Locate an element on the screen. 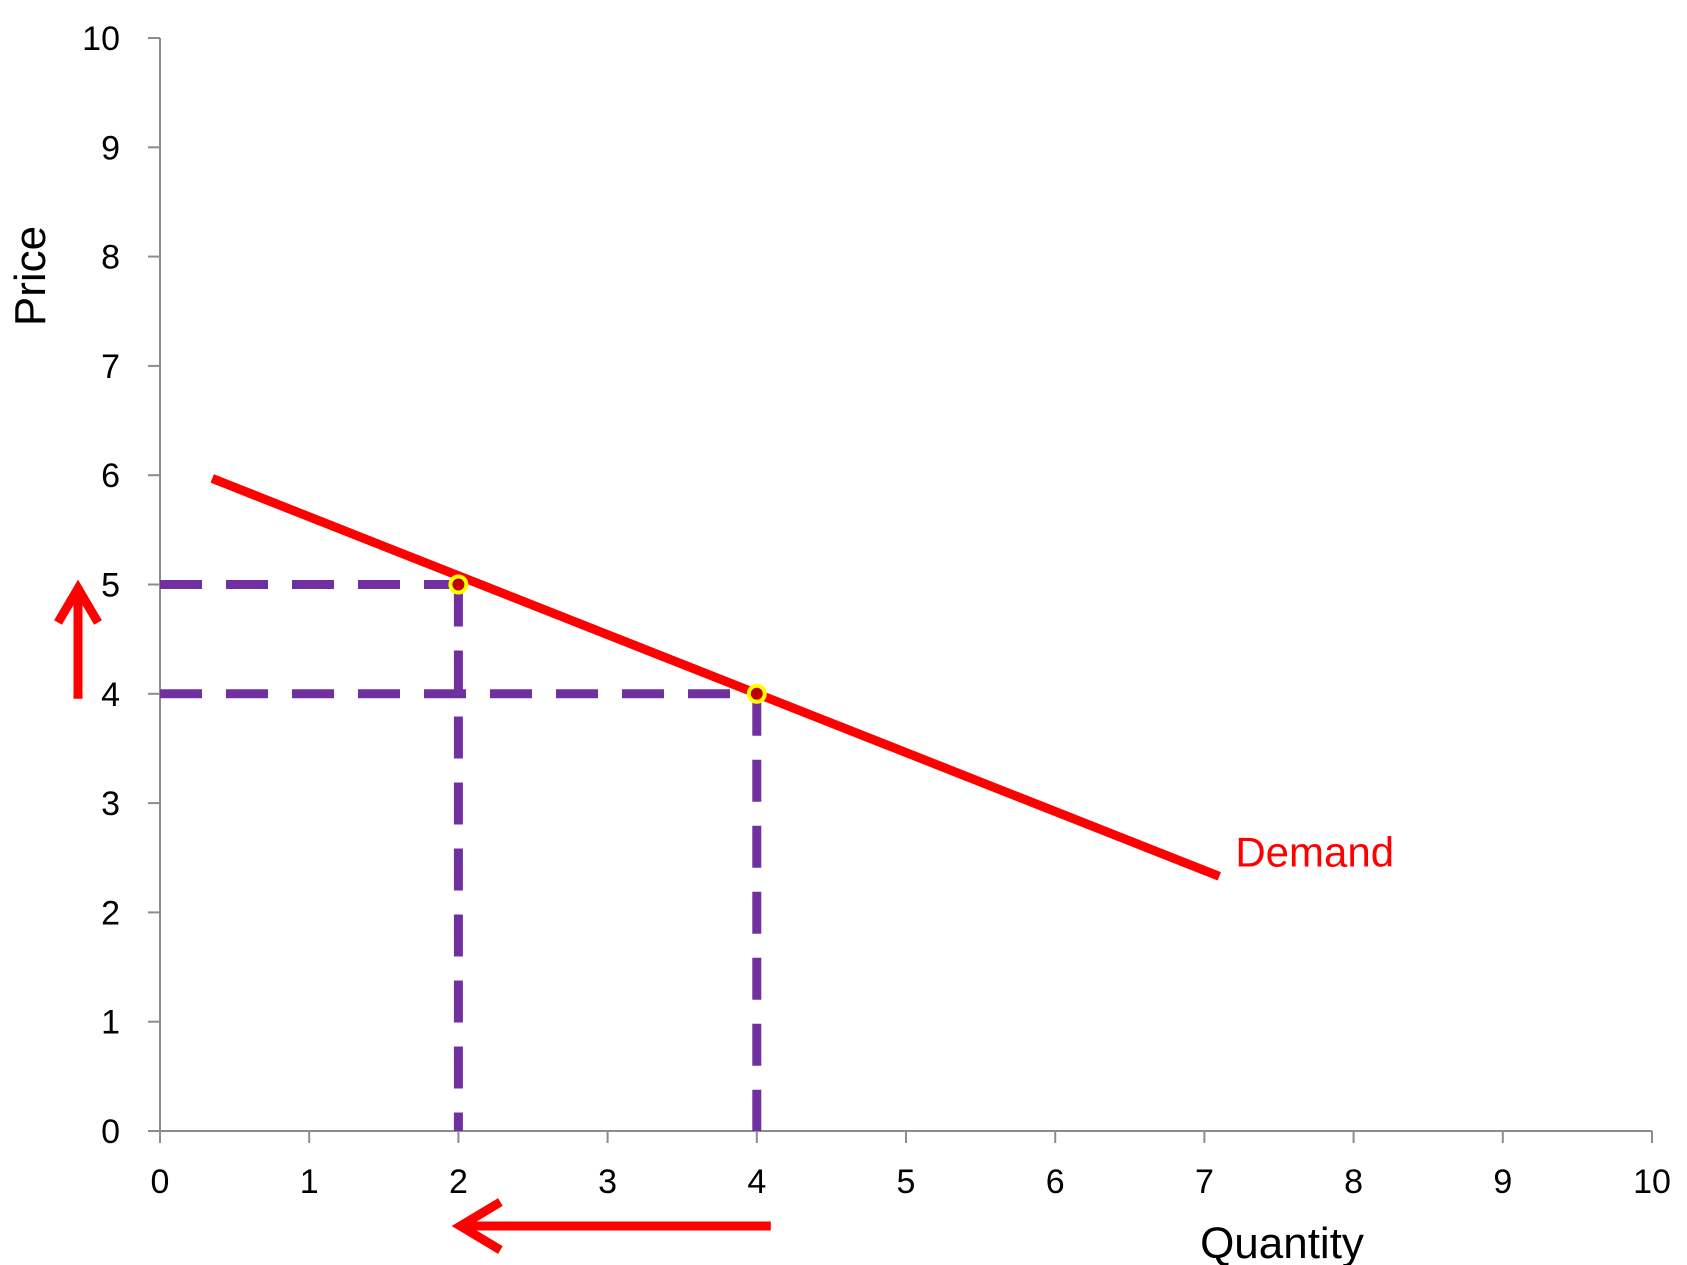 The image size is (1687, 1265). price-up-arrow-head is located at coordinates (78, 602).